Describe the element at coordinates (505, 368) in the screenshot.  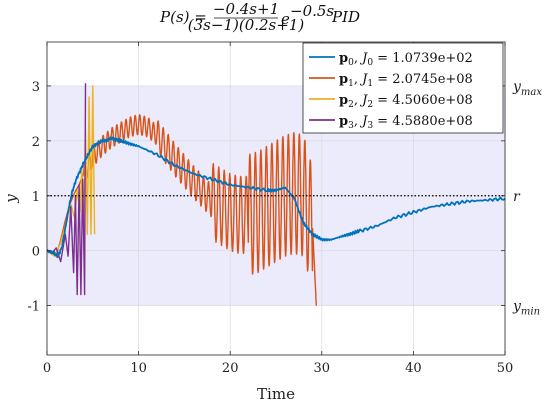
I see `x-tick-label: 50` at that location.